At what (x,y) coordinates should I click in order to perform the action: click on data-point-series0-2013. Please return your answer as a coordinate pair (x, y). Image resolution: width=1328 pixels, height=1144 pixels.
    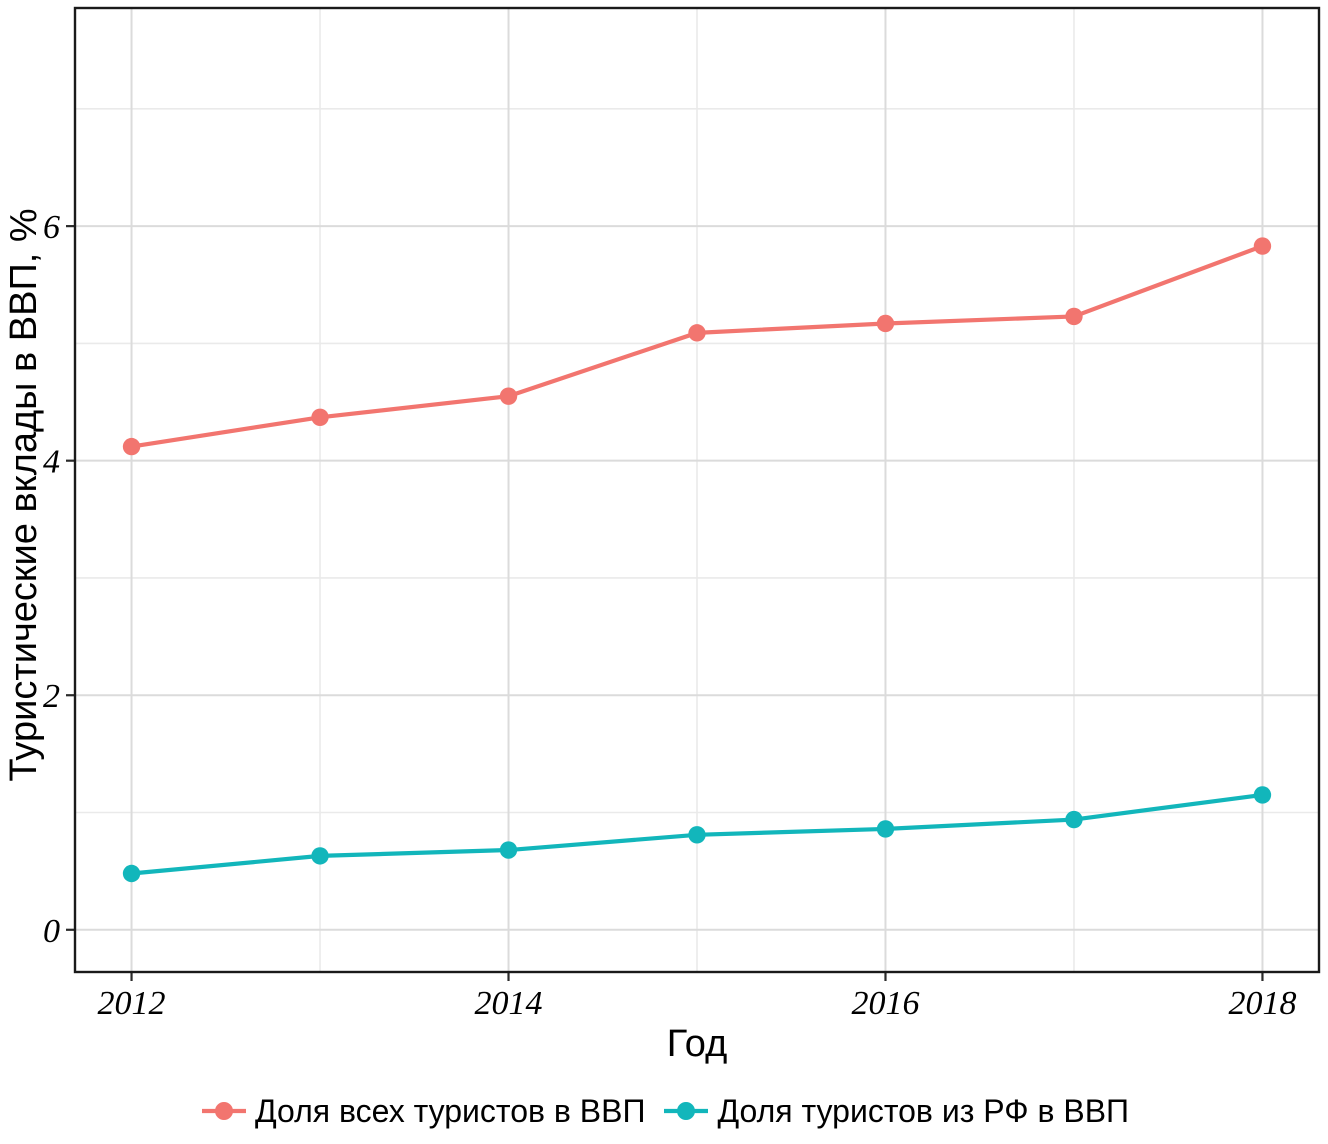
    Looking at the image, I should click on (320, 417).